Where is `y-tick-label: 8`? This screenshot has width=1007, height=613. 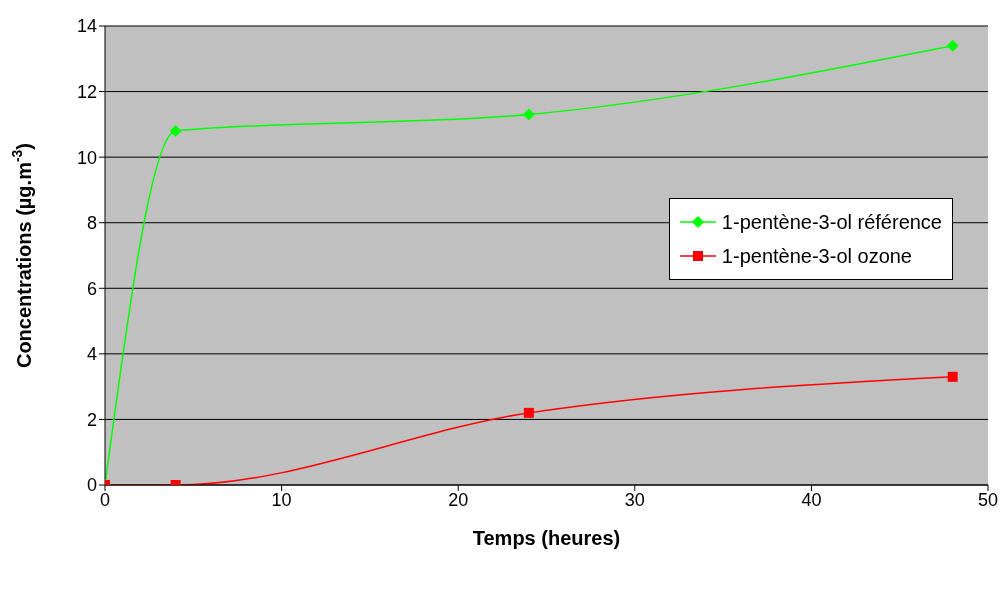
y-tick-label: 8 is located at coordinates (91, 223).